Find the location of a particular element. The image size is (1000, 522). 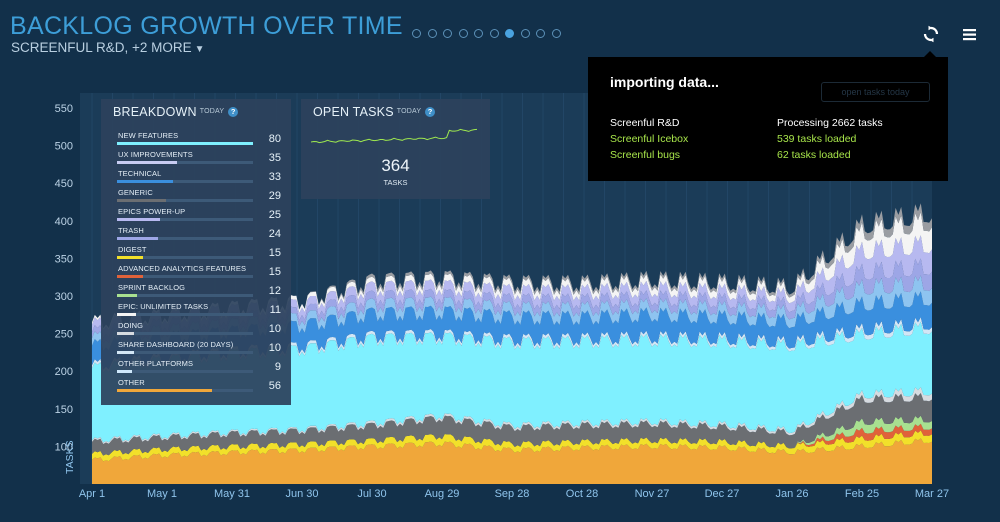

breakdown-label: GENERIC is located at coordinates (135, 192).